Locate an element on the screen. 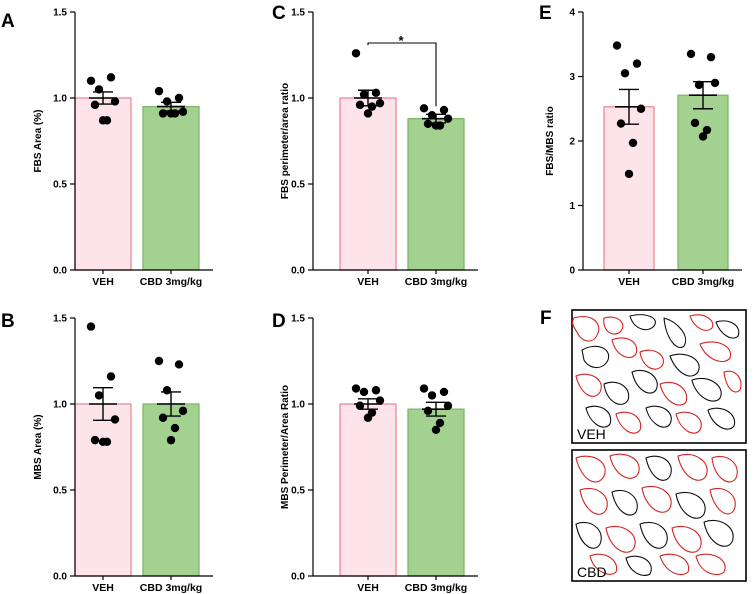 The width and height of the screenshot is (754, 594). significance-bracket is located at coordinates (402, 74).